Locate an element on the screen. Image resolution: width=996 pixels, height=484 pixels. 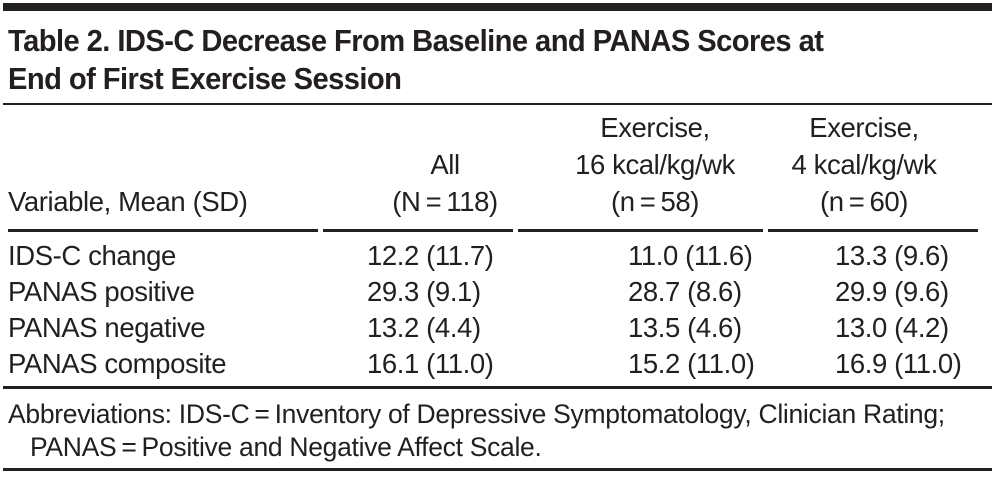
cell-exercise-16: 13.5 (4.6) is located at coordinates (685, 327).